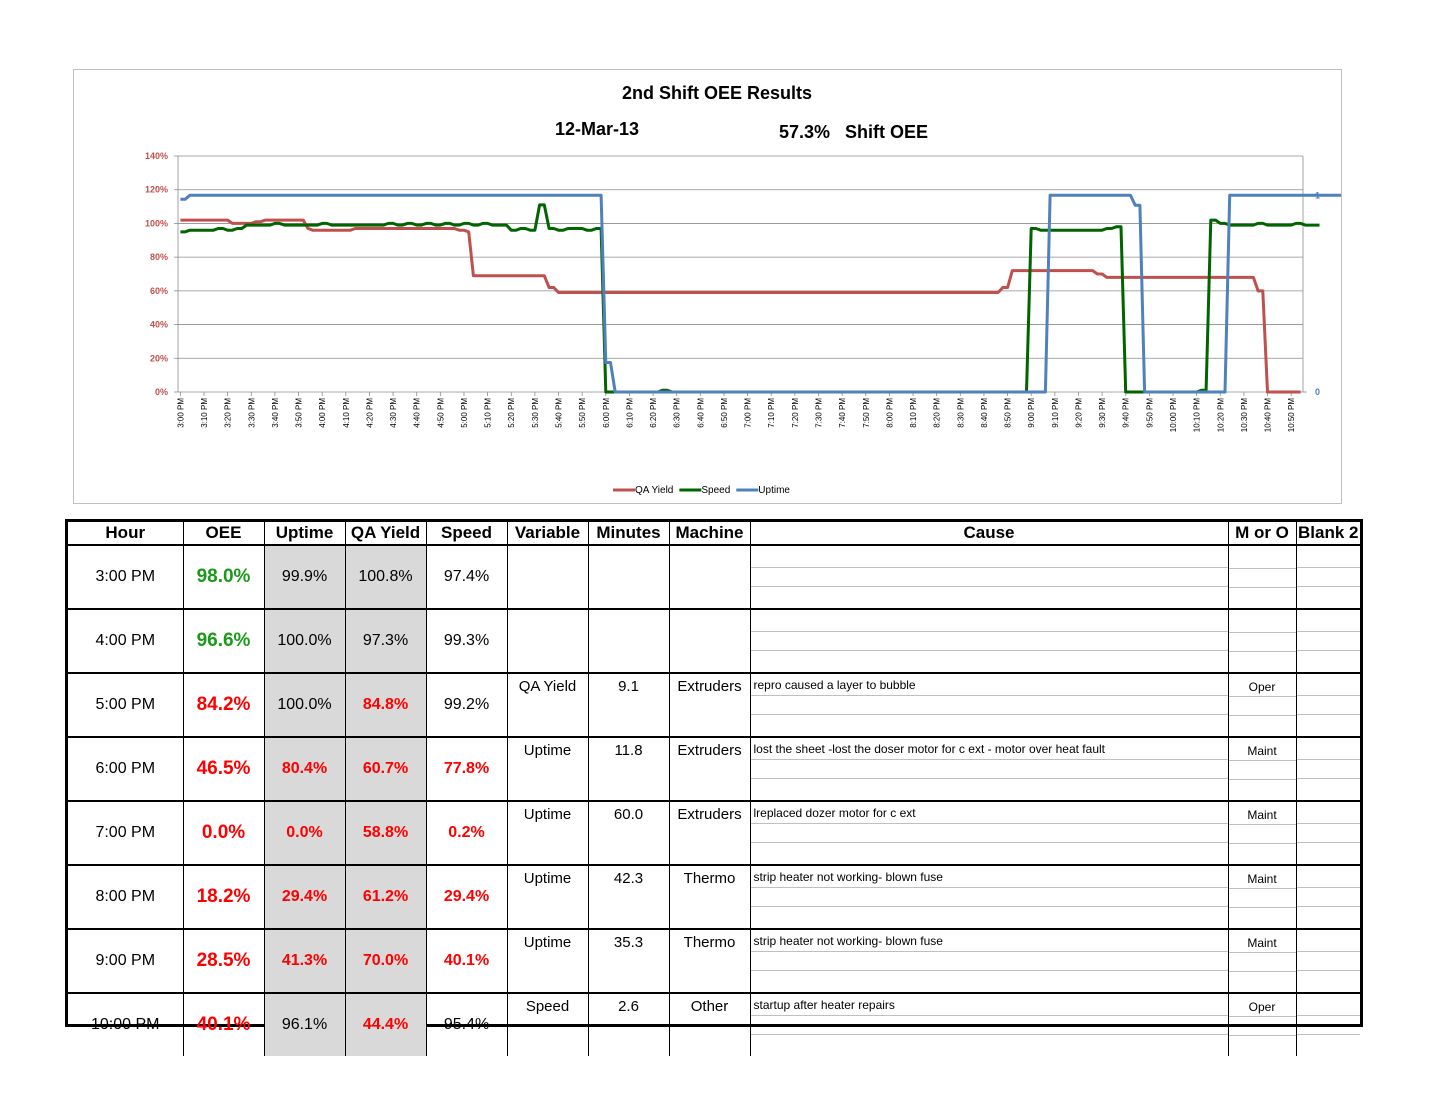  Describe the element at coordinates (988, 878) in the screenshot. I see `cause-text: strip heater not working- blown fuse` at that location.